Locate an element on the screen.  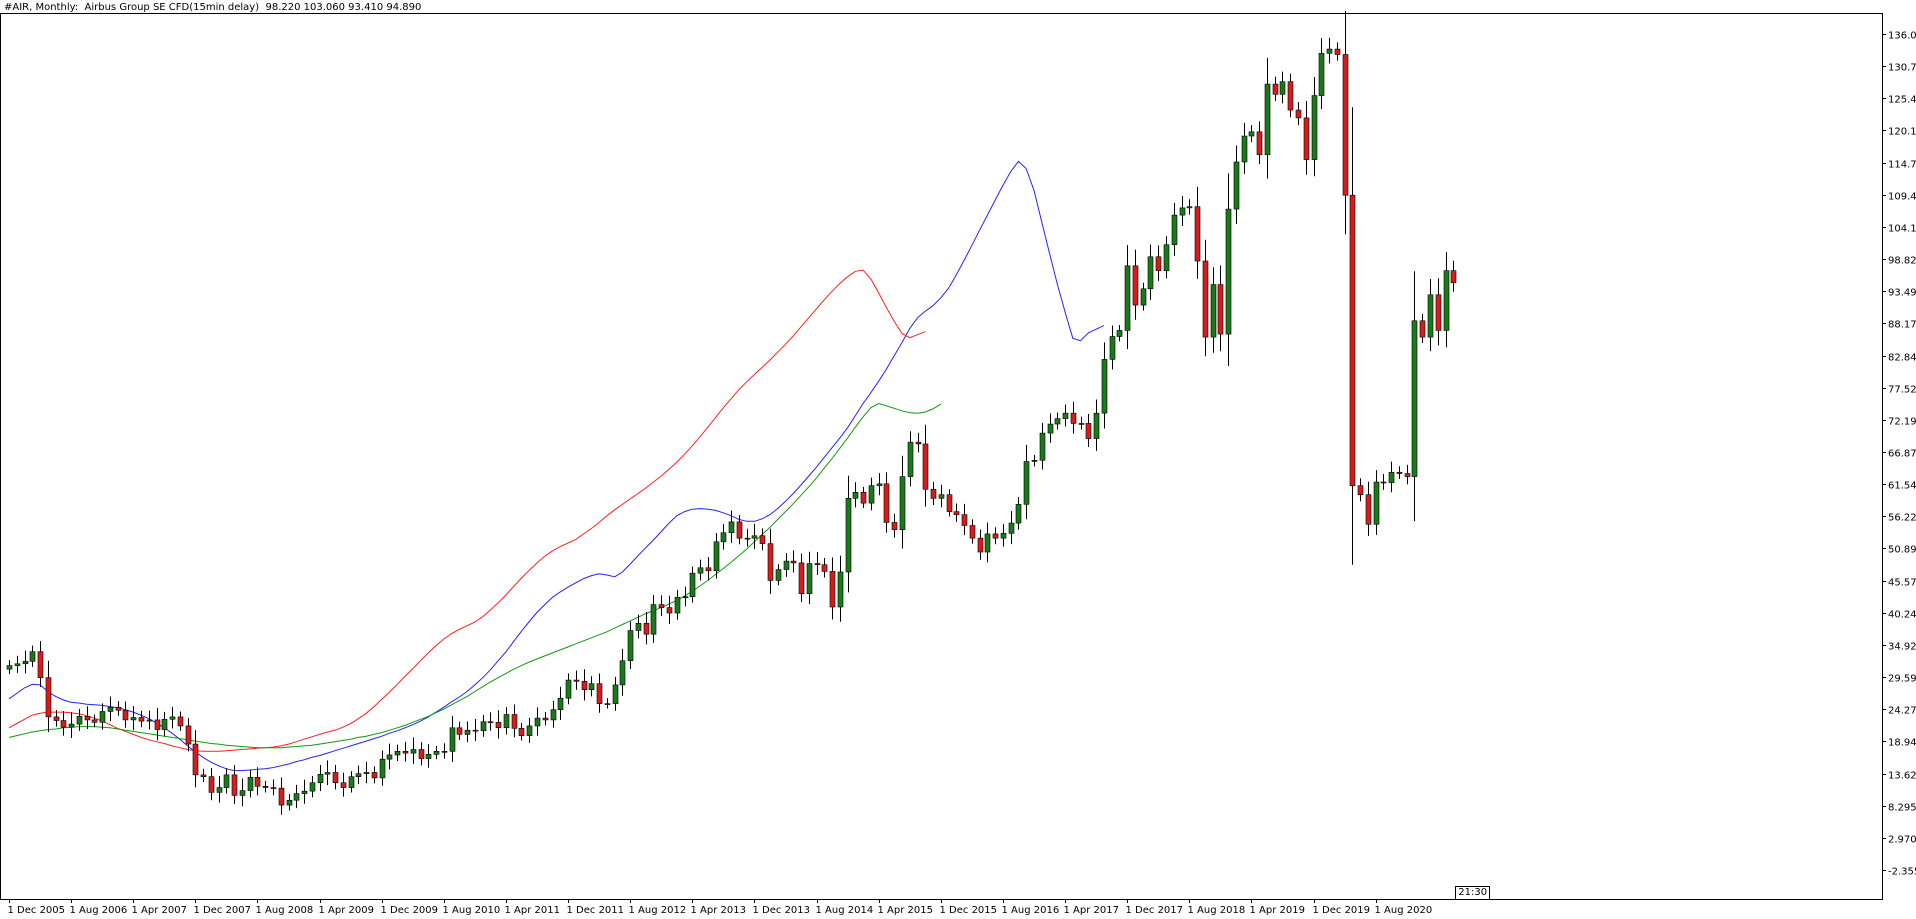
symbol-label: #AIR, Monthly: is located at coordinates (41, 7).